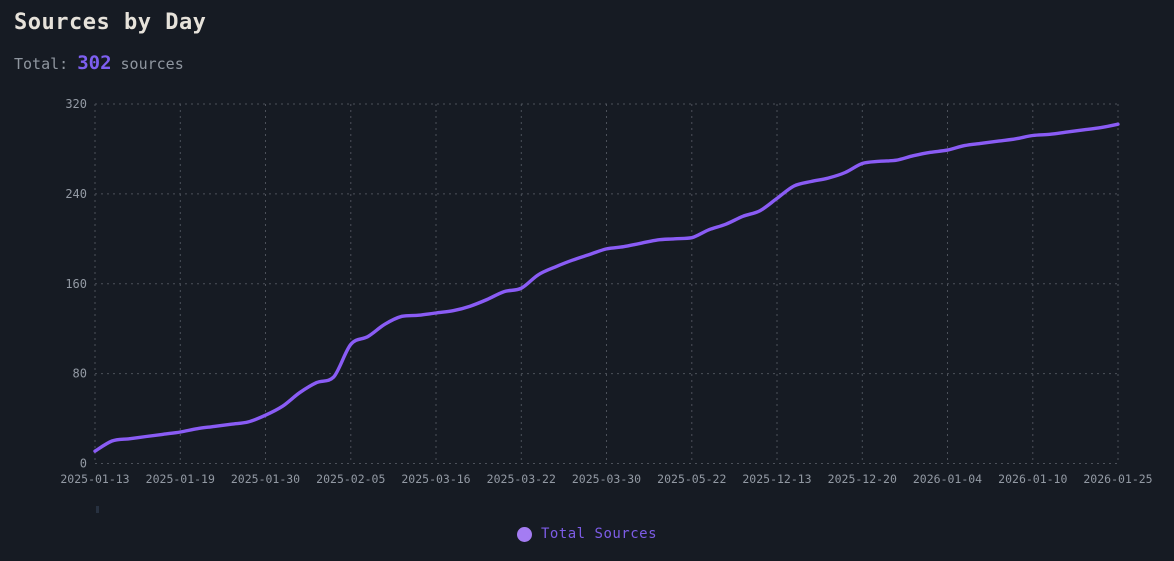  What do you see at coordinates (76, 194) in the screenshot?
I see `y-tick-label: 240` at bounding box center [76, 194].